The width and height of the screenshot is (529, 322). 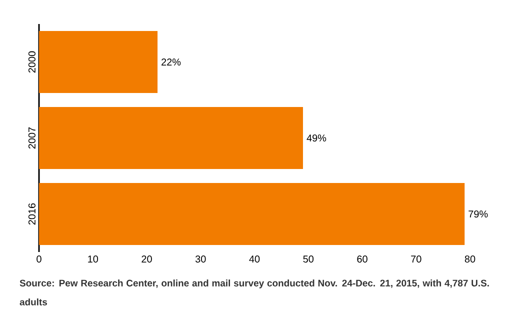 What do you see at coordinates (32, 214) in the screenshot?
I see `y-tick-label: 2016` at bounding box center [32, 214].